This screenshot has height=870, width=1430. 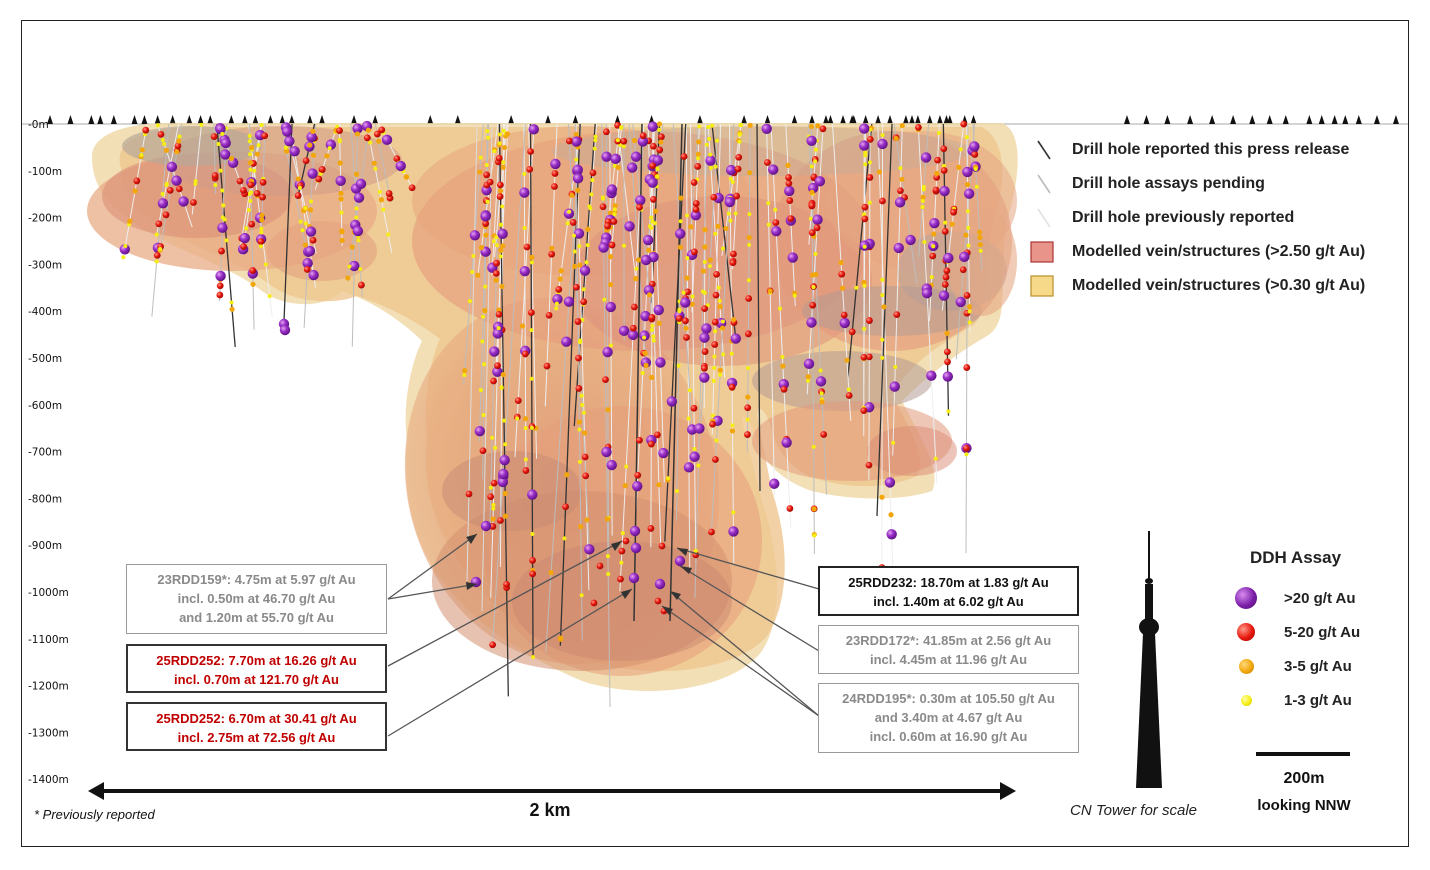 I want to click on scale-bar, so click(x=1303, y=754).